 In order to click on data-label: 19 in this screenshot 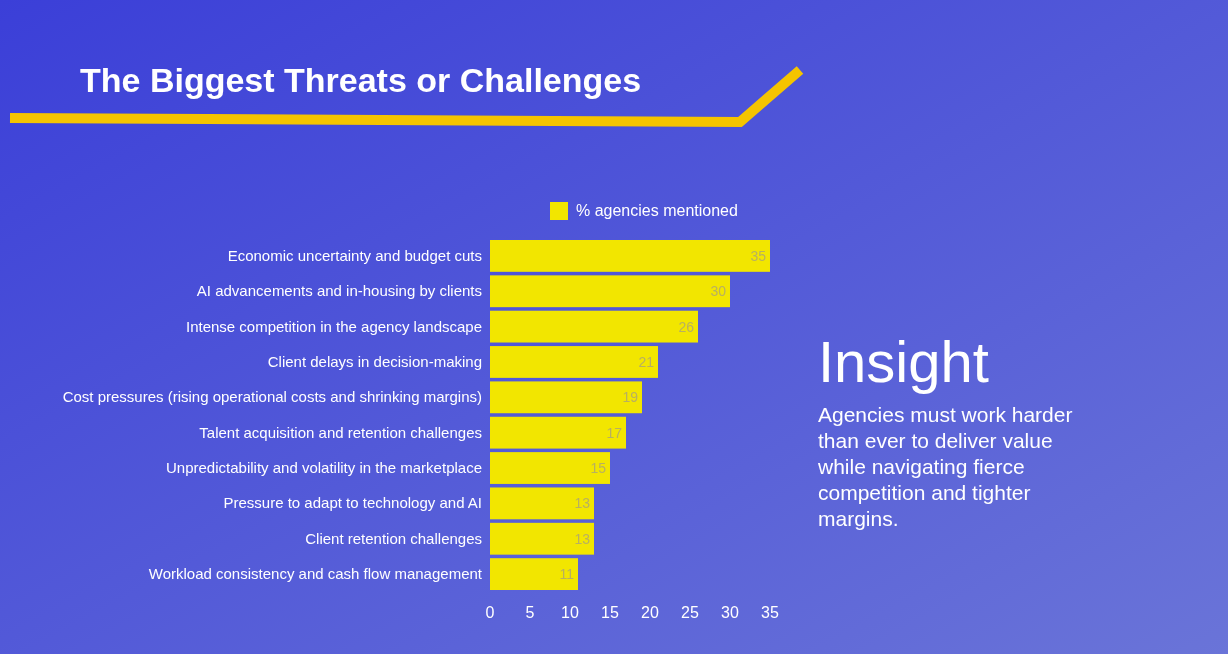, I will do `click(630, 397)`.